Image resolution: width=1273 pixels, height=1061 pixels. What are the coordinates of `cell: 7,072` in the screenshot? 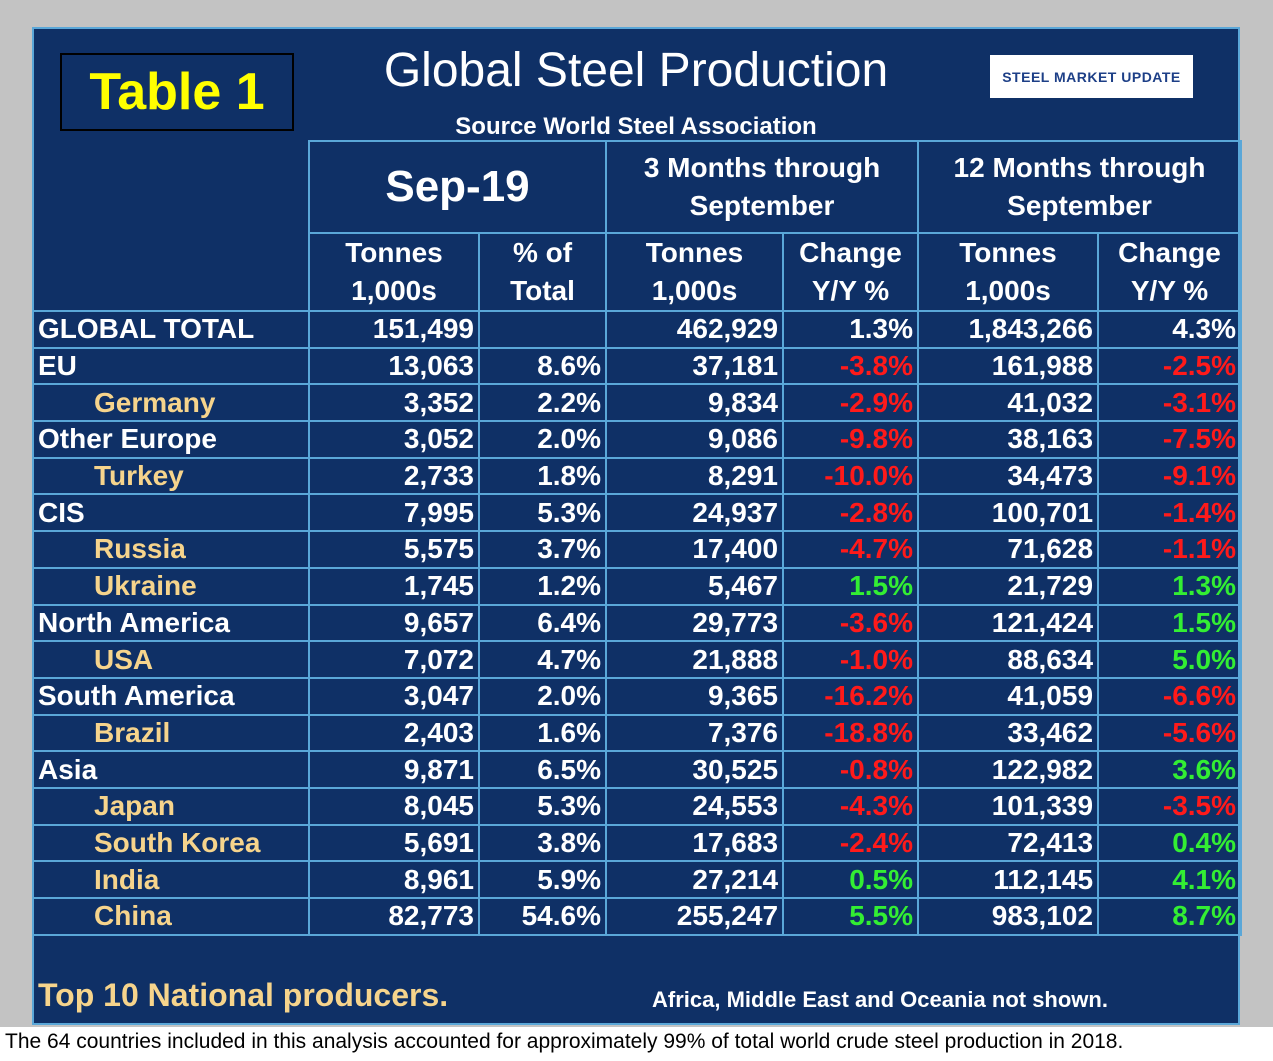 It's located at (394, 659).